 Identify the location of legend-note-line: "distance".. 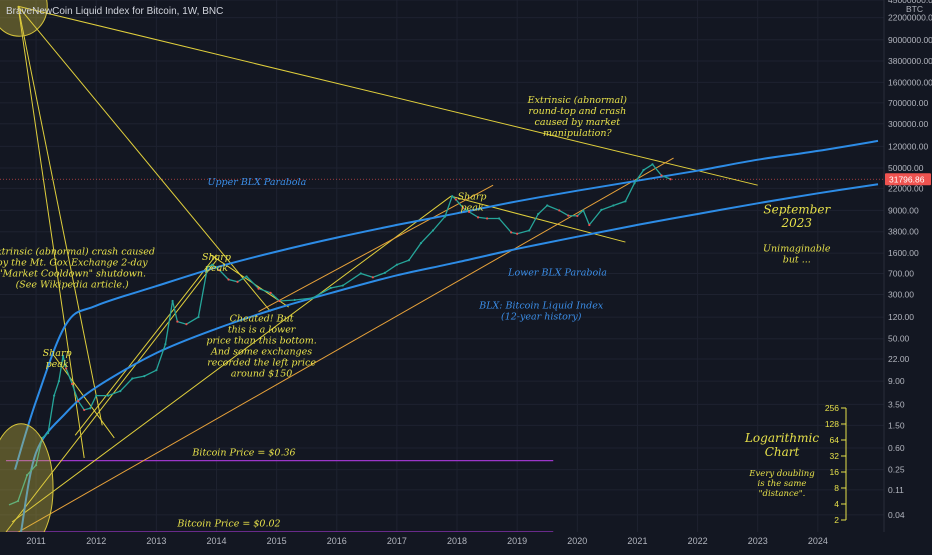
(782, 494).